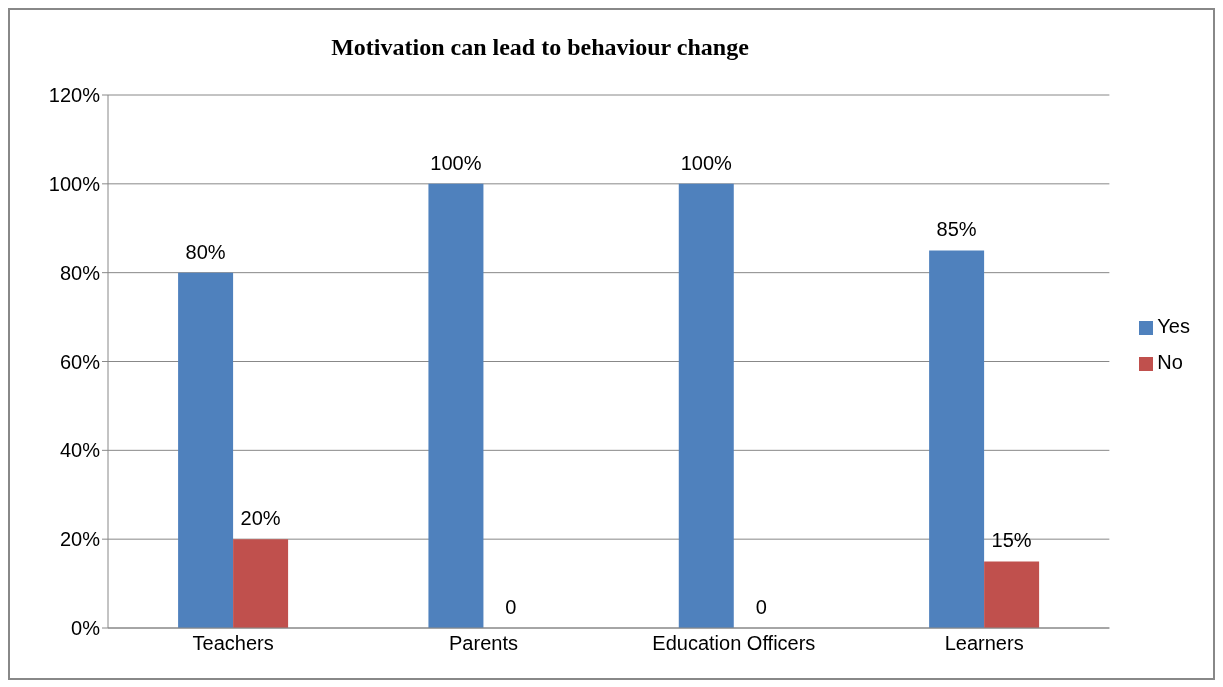 The height and width of the screenshot is (687, 1223). I want to click on legend-label: Yes, so click(1173, 326).